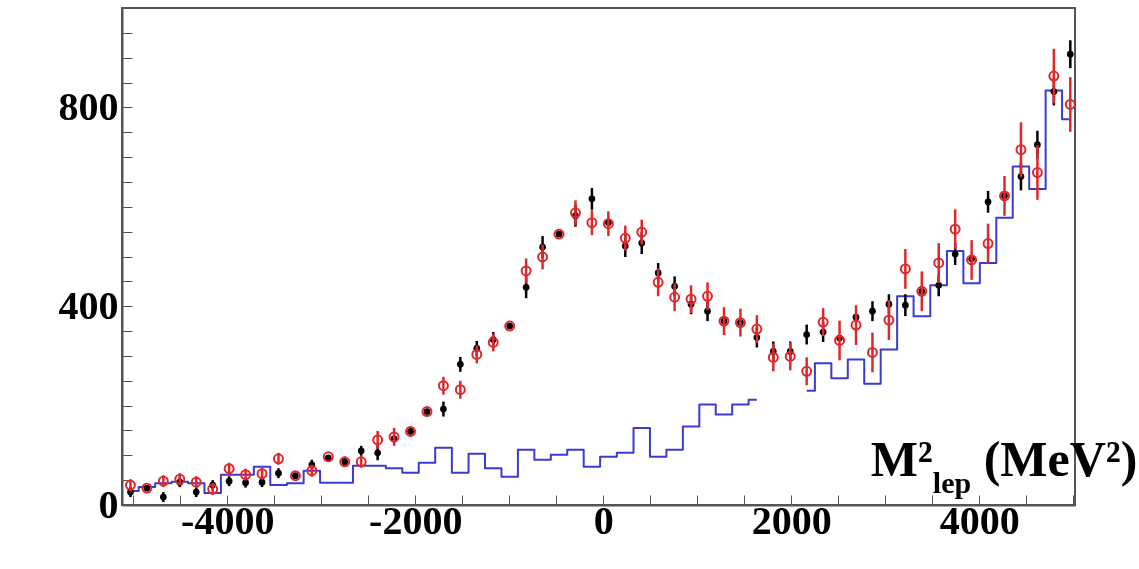 The width and height of the screenshot is (1139, 569). Describe the element at coordinates (88, 305) in the screenshot. I see `y-tick-label: 400` at that location.